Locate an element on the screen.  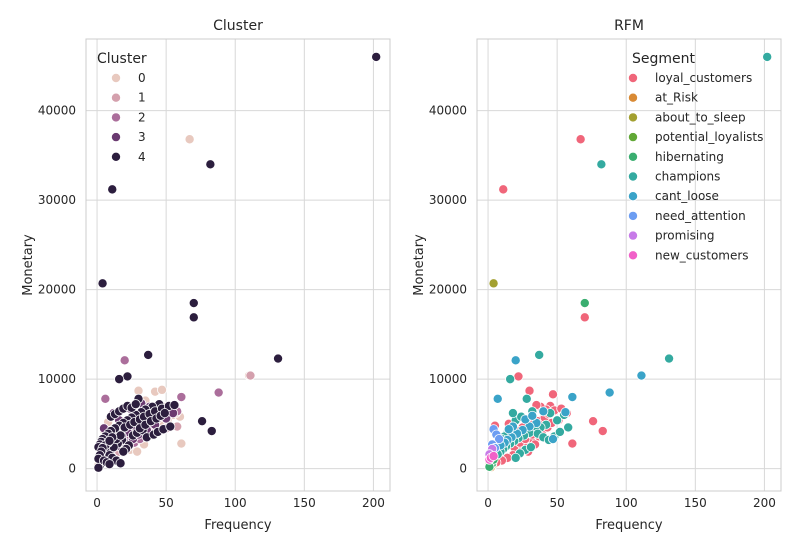
legend-entry-label: promising is located at coordinates (684, 236).